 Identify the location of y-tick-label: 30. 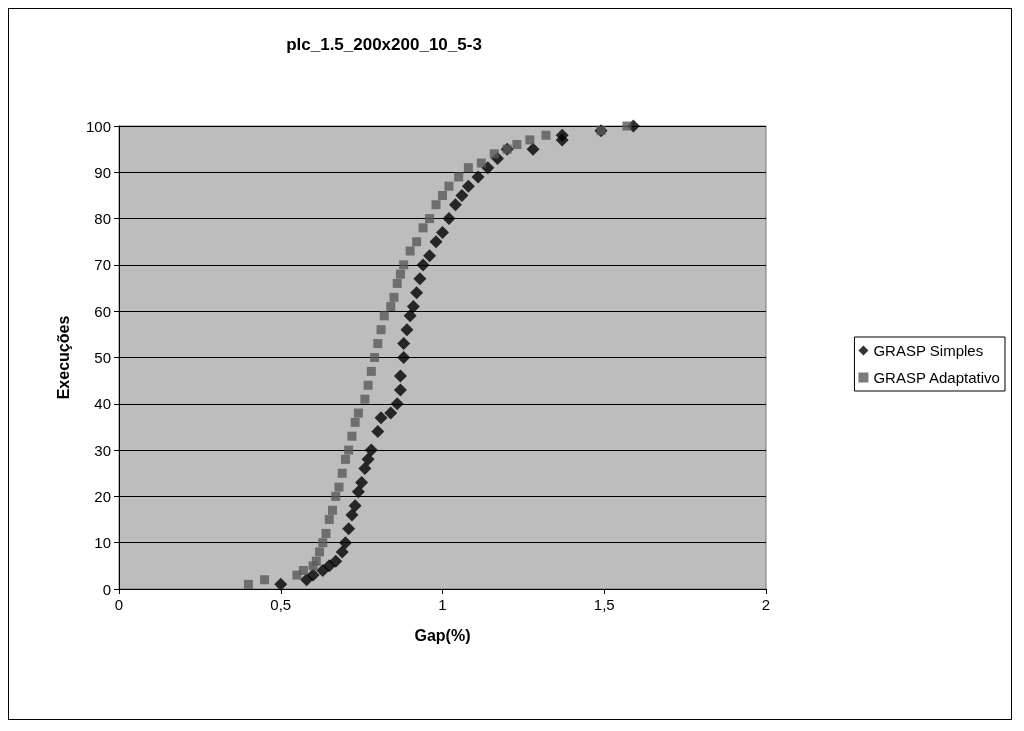
(102, 450).